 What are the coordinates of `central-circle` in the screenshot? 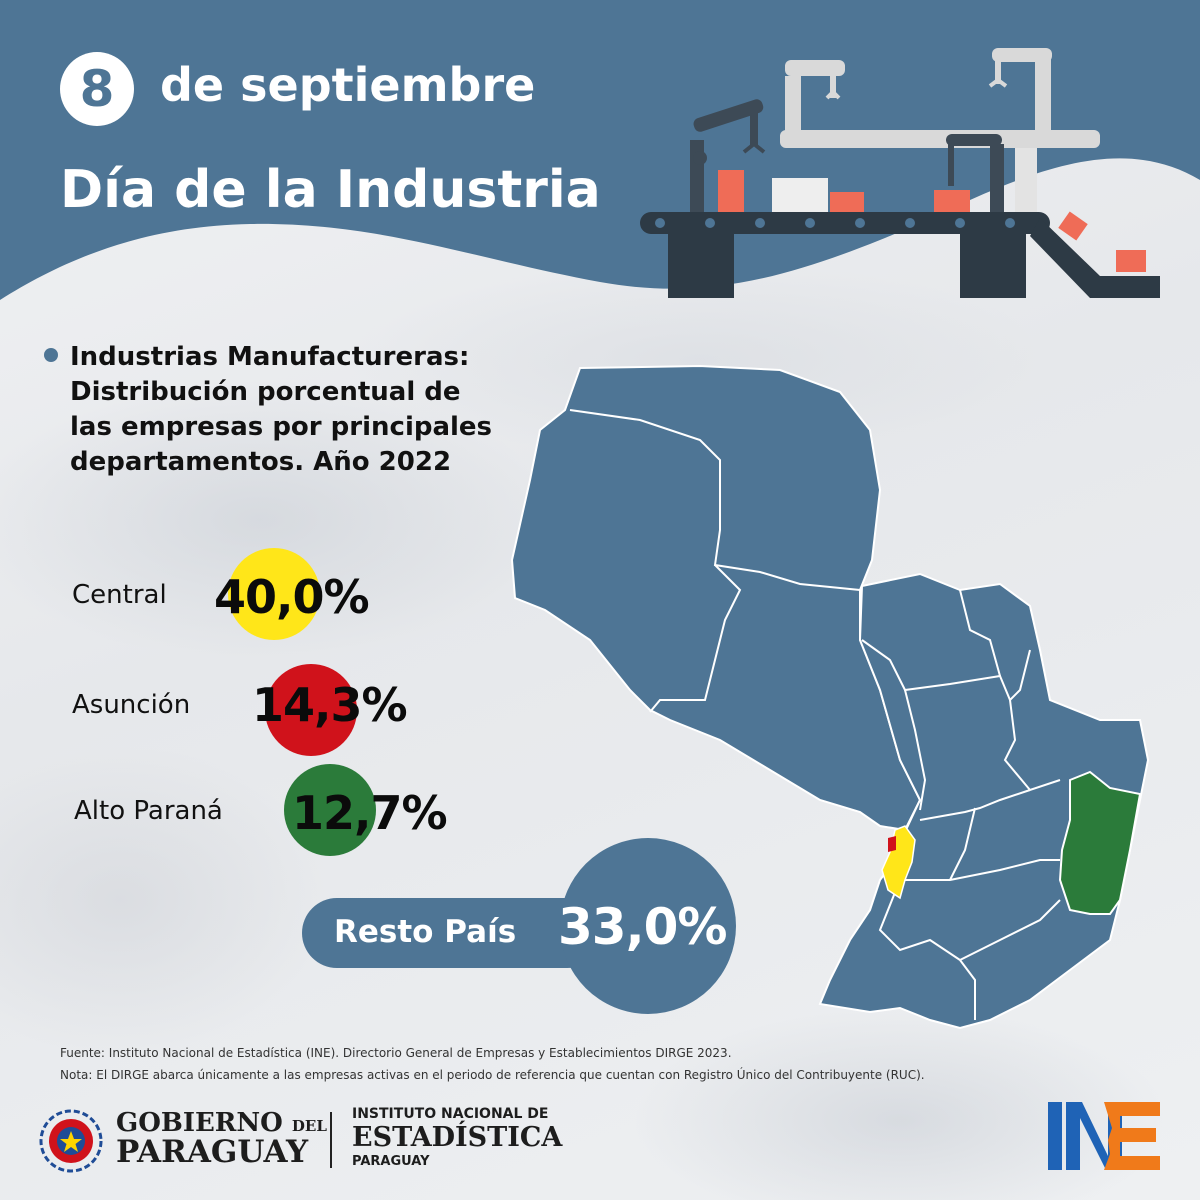 It's located at (274, 594).